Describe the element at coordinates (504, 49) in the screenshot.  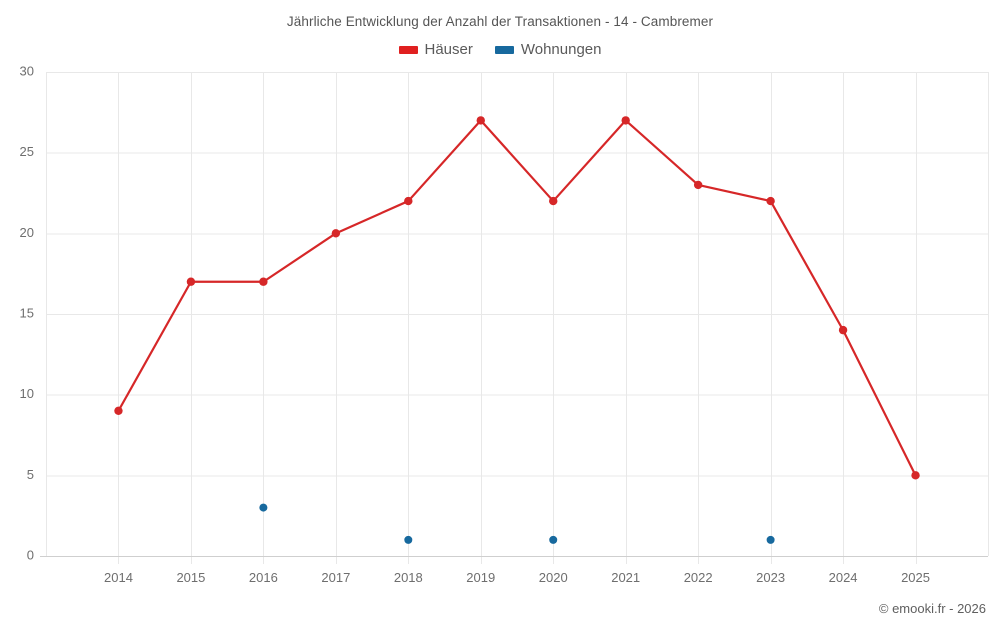
I see `legend-swatch-wohnungen` at that location.